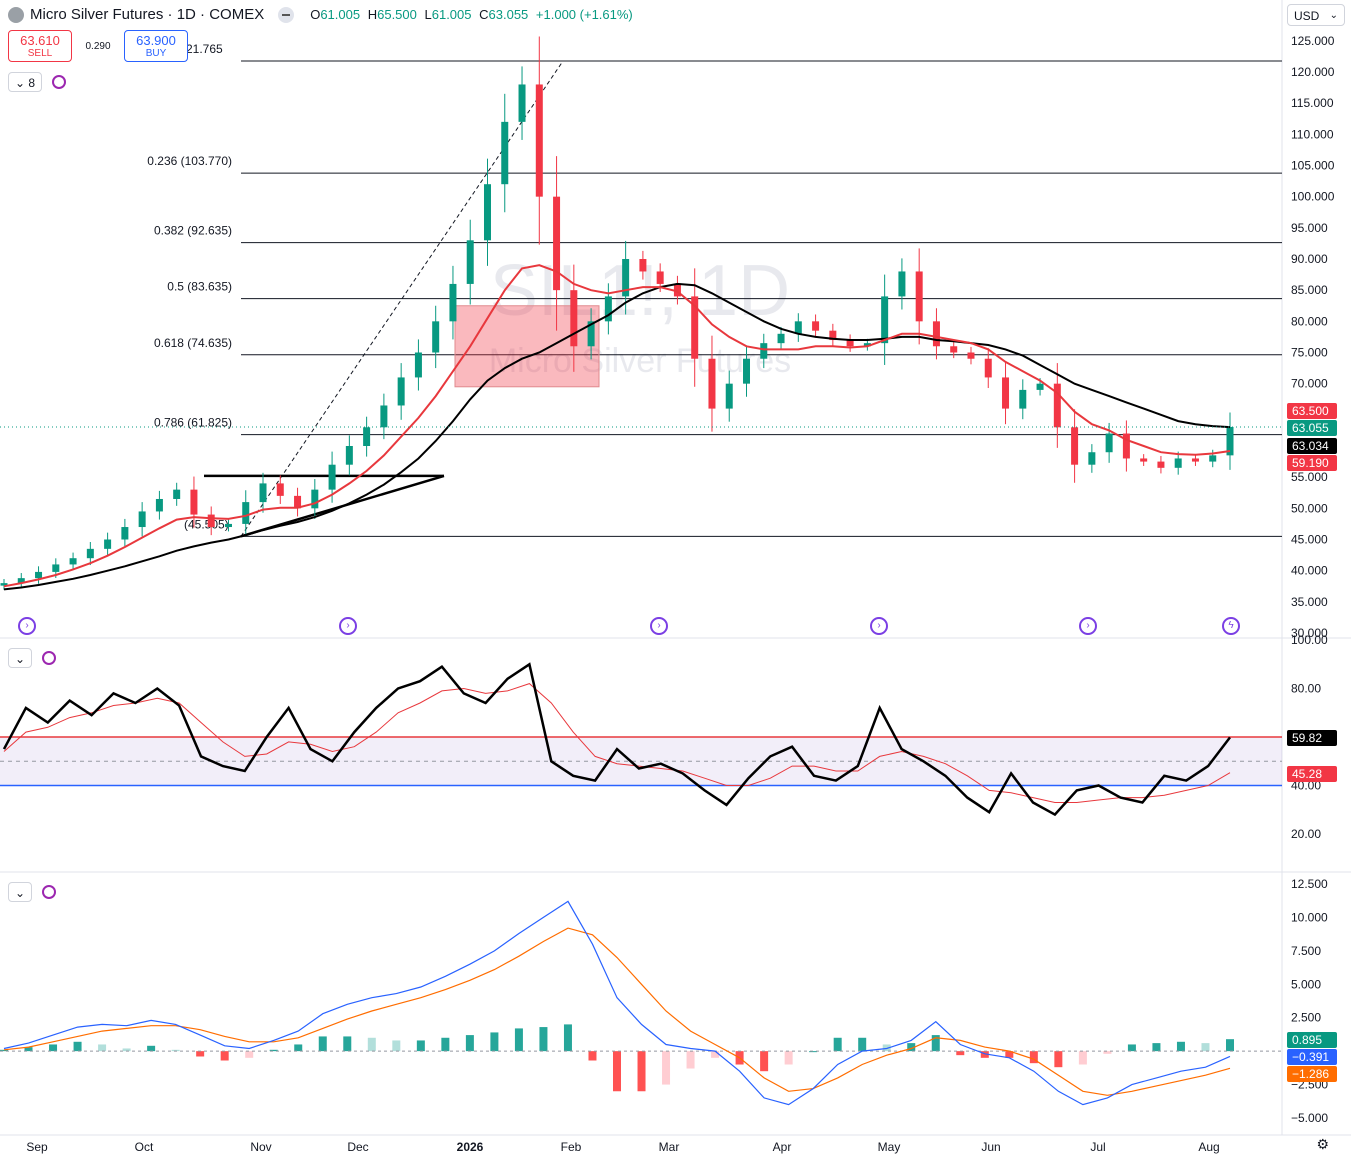 Image resolution: width=1351 pixels, height=1159 pixels. What do you see at coordinates (1310, 411) in the screenshot?
I see `price-tag-label: 63.500` at bounding box center [1310, 411].